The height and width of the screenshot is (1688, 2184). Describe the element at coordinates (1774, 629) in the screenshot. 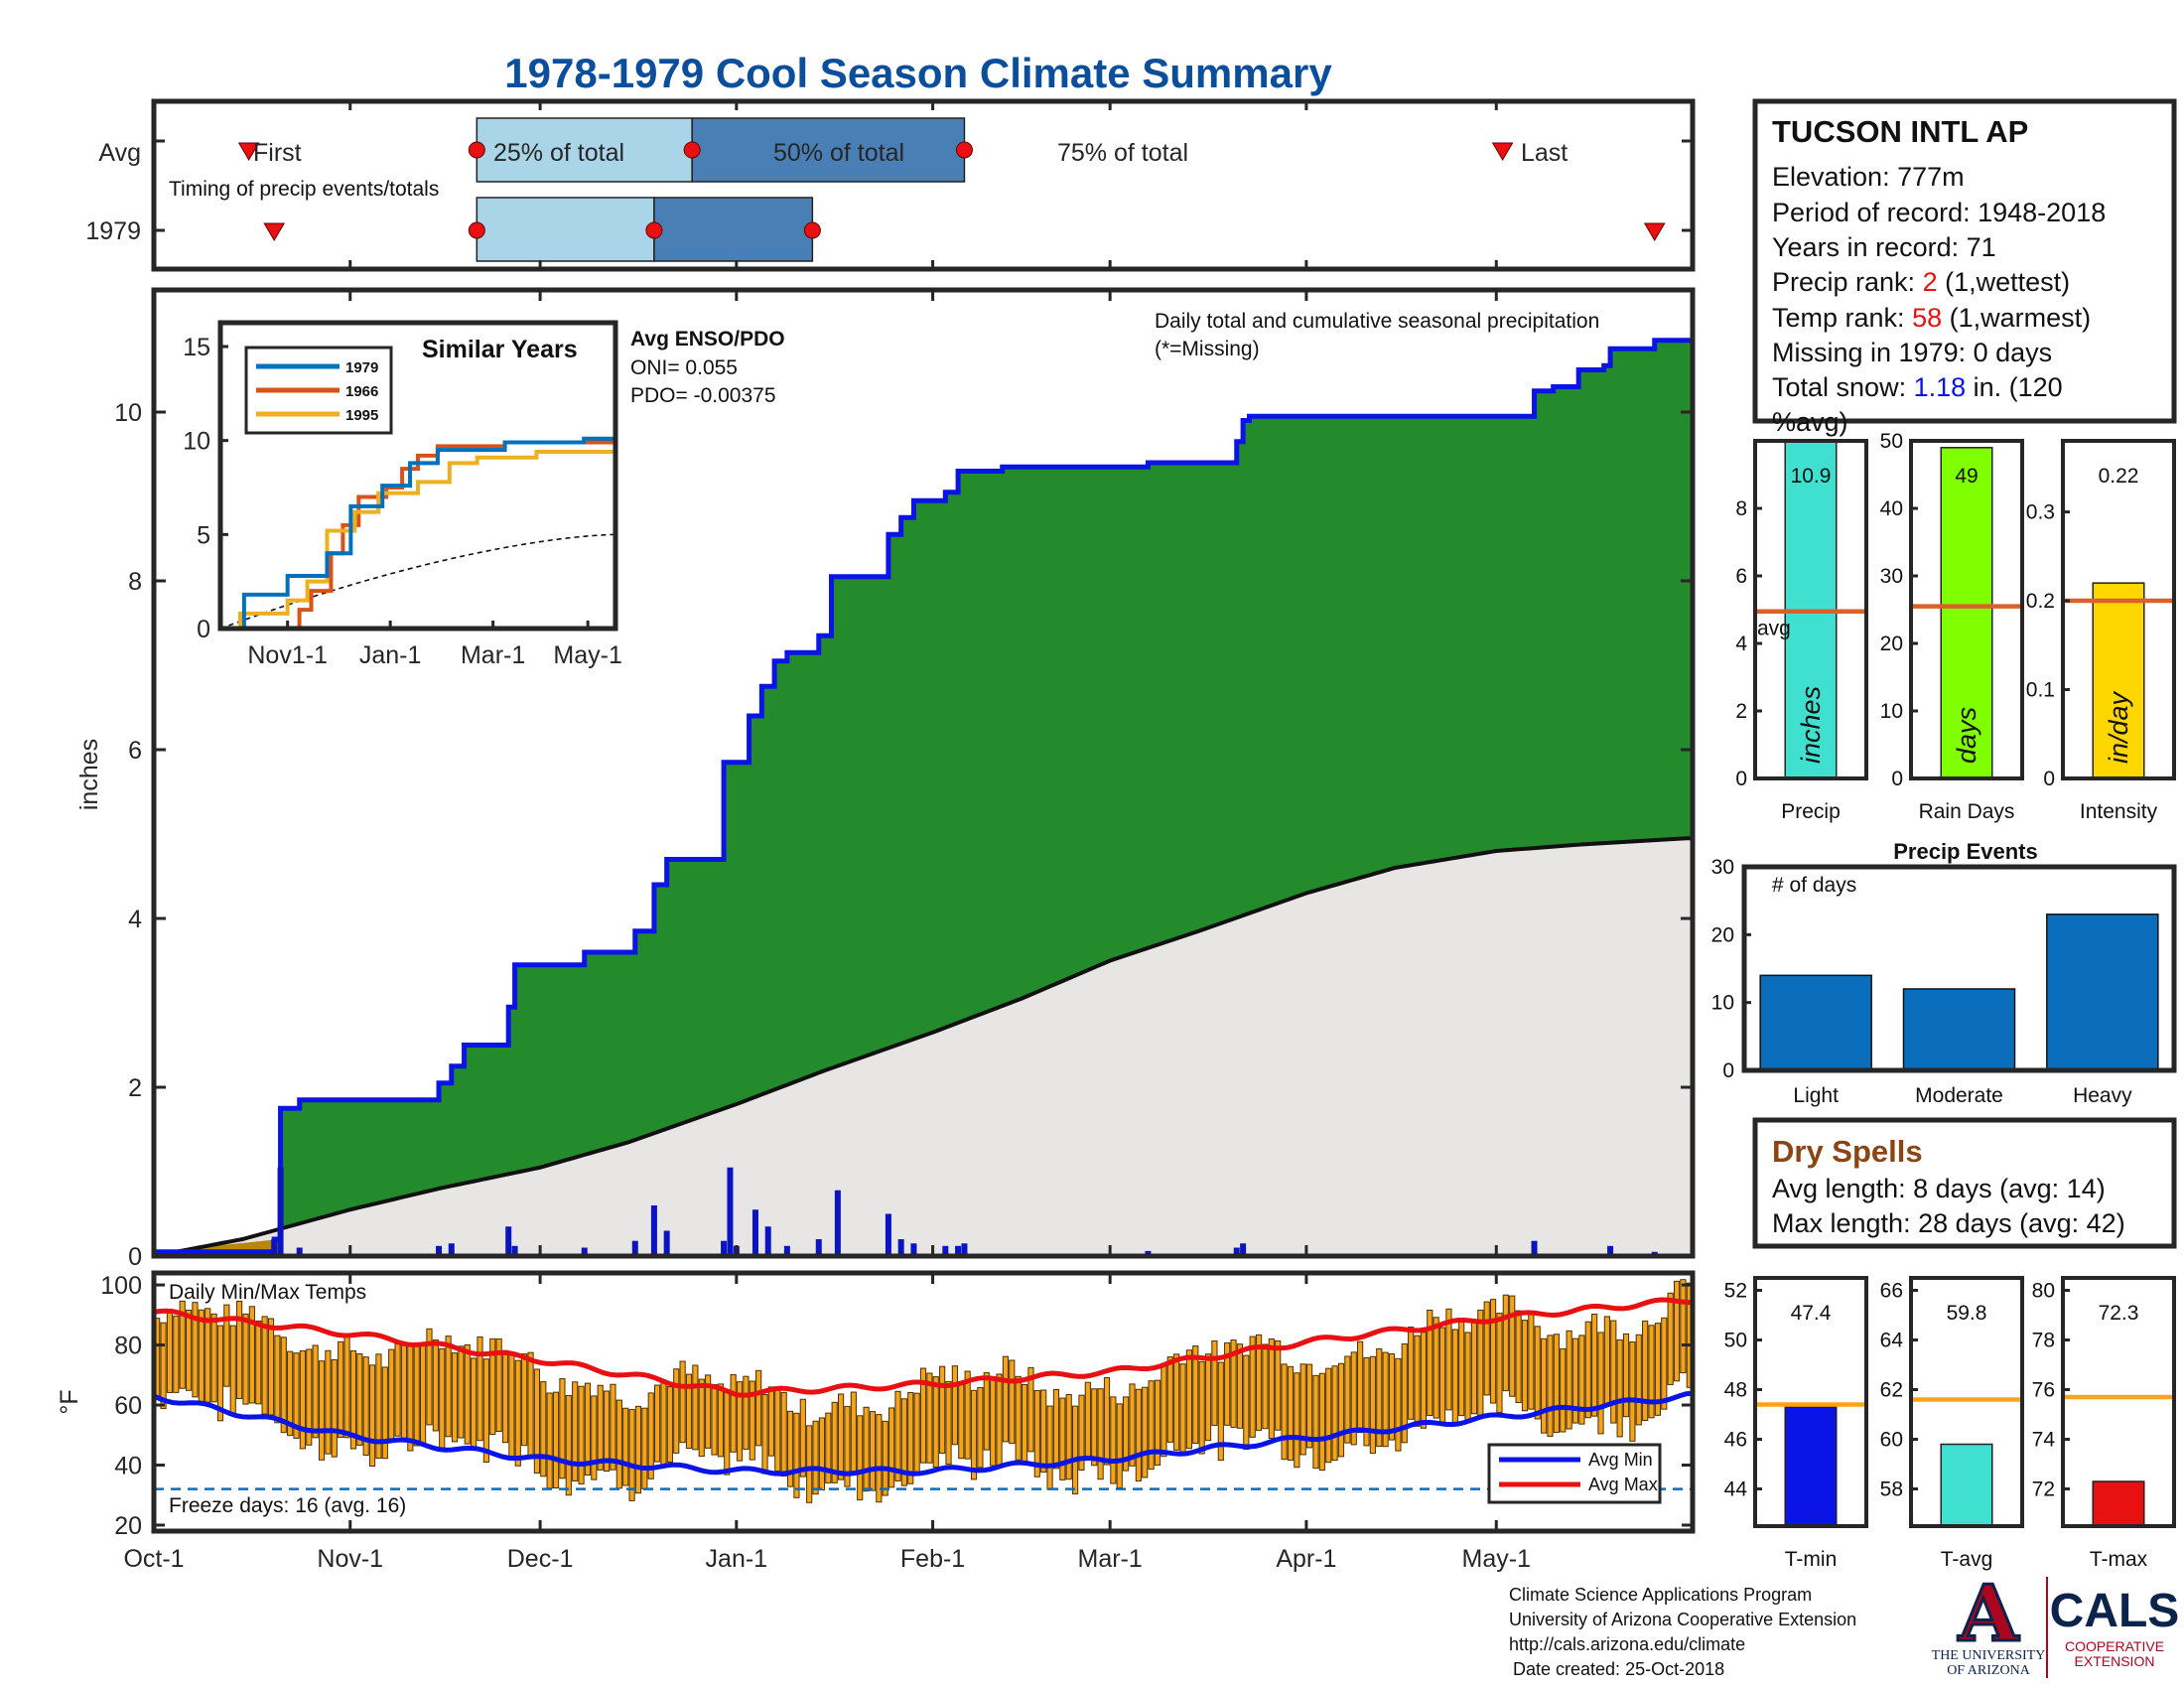

I see `precip-avg-label: avg` at that location.